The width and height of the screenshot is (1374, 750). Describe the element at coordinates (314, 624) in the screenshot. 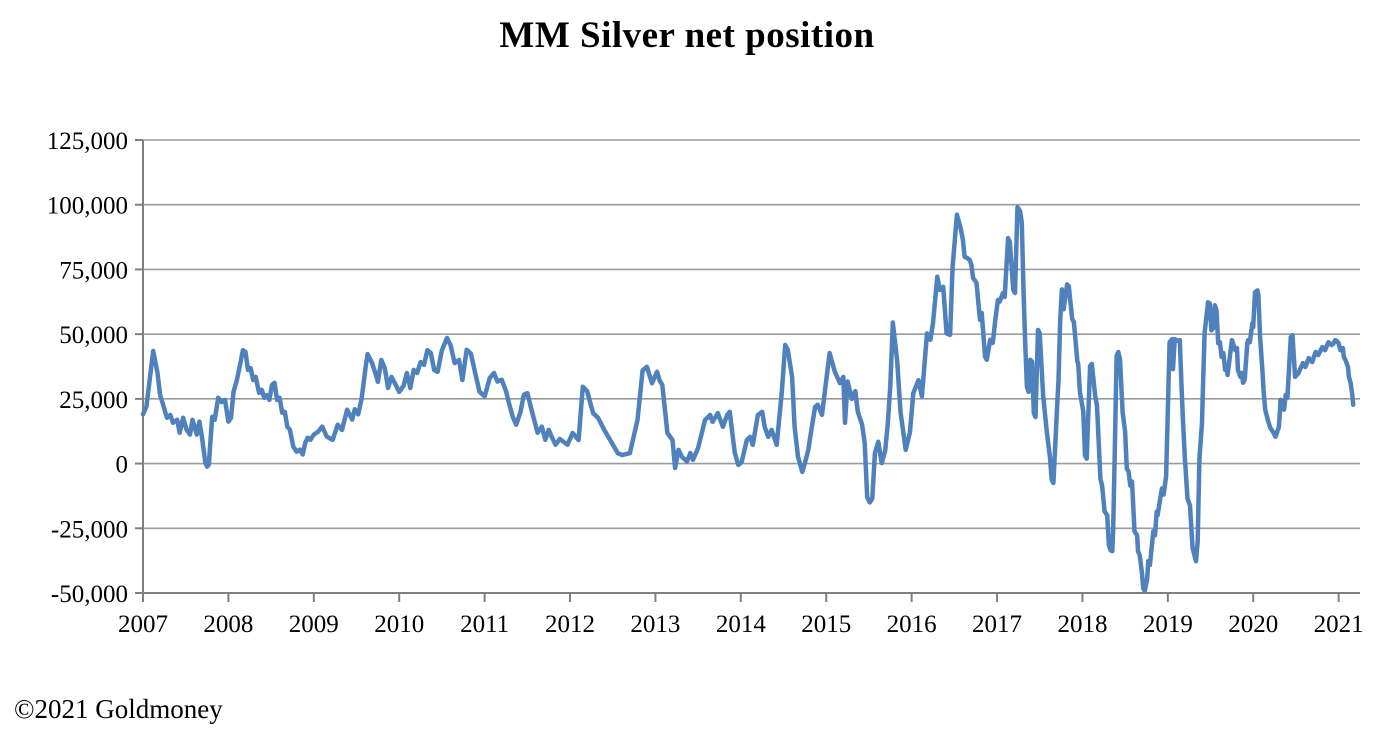

I see `x-tick-label: 2009` at that location.